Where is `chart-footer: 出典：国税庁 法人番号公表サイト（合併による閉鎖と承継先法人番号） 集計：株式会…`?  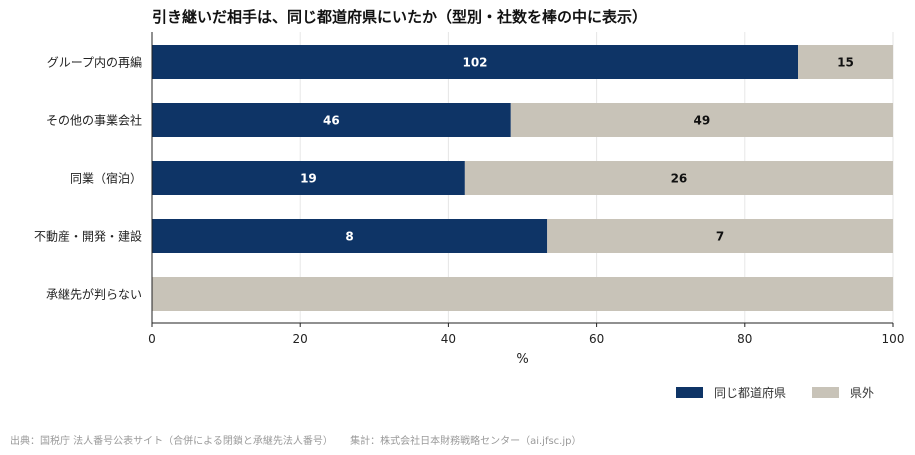 chart-footer: 出典：国税庁 法人番号公表サイト（合併による閉鎖と承継先法人番号） 集計：株式会… is located at coordinates (302, 439).